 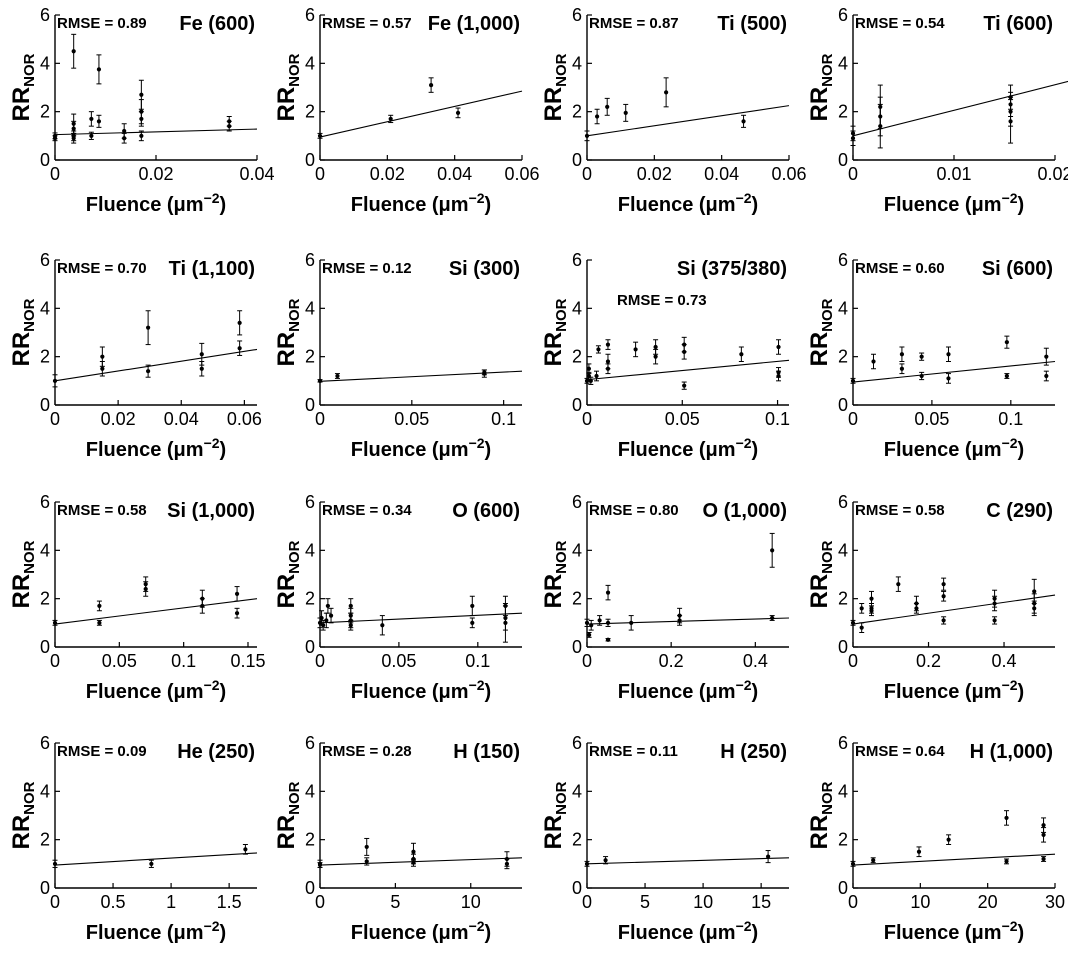 What do you see at coordinates (900, 510) in the screenshot?
I see `rmse-annotation: RMSE = 0.58` at bounding box center [900, 510].